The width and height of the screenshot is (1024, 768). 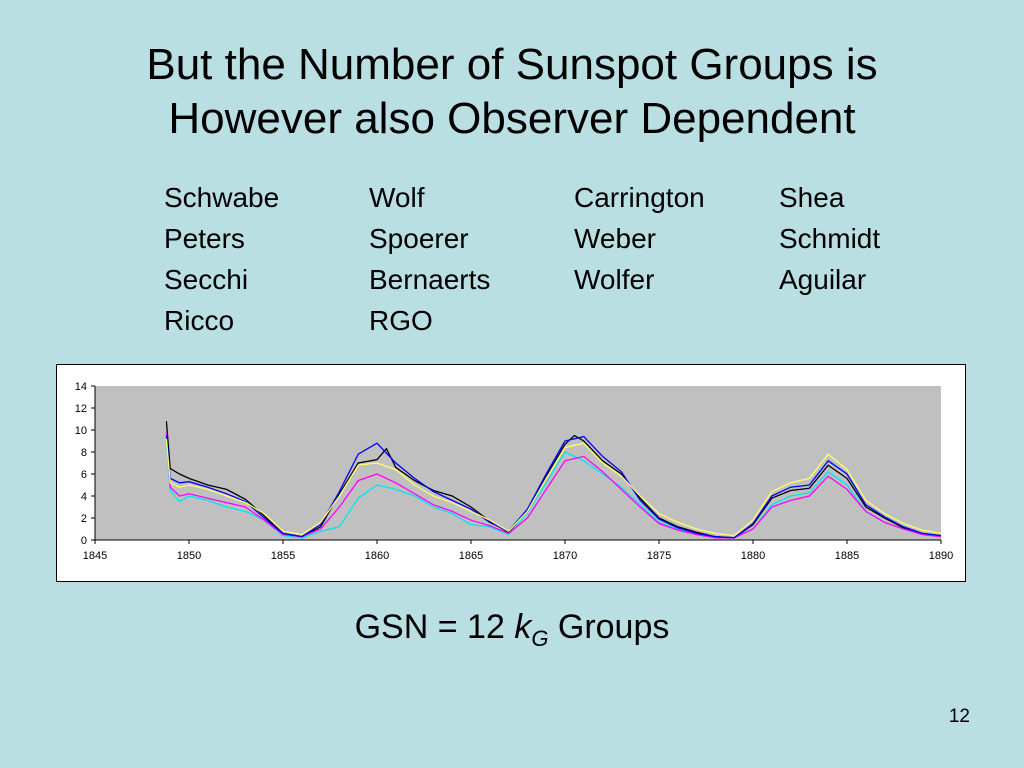 I want to click on formula-suffix: Groups, so click(x=609, y=627).